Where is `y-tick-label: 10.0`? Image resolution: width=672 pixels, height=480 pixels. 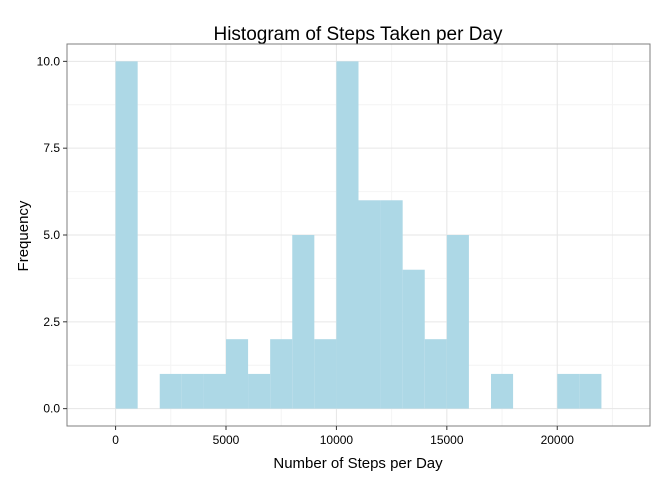
y-tick-label: 10.0 is located at coordinates (49, 61).